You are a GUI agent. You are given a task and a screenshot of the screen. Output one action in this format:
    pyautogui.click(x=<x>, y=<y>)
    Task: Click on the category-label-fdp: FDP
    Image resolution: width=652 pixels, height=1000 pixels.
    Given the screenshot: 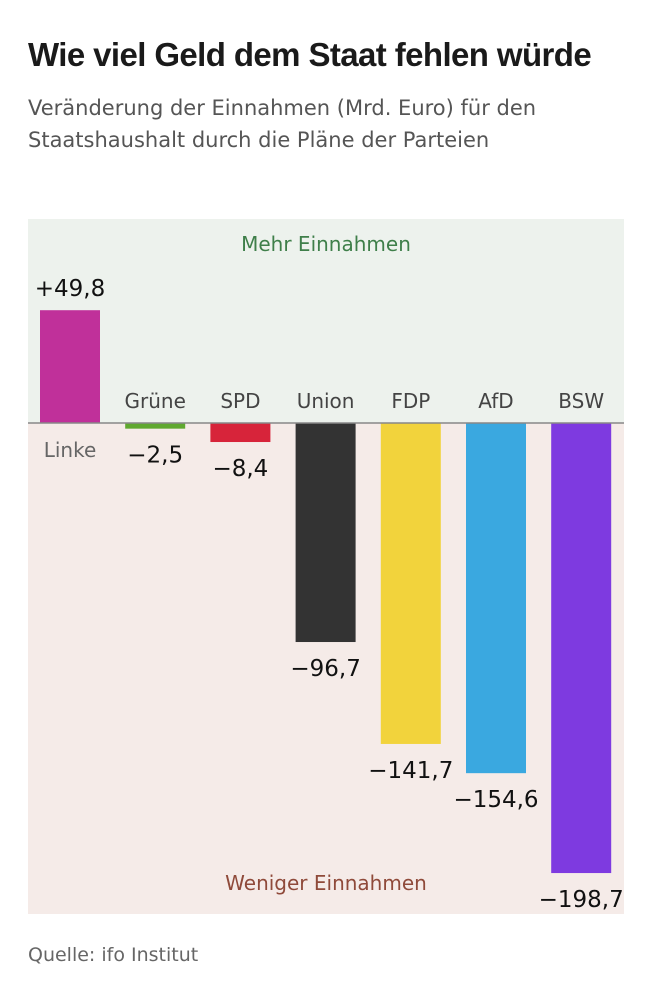 What is the action you would take?
    pyautogui.click(x=410, y=401)
    